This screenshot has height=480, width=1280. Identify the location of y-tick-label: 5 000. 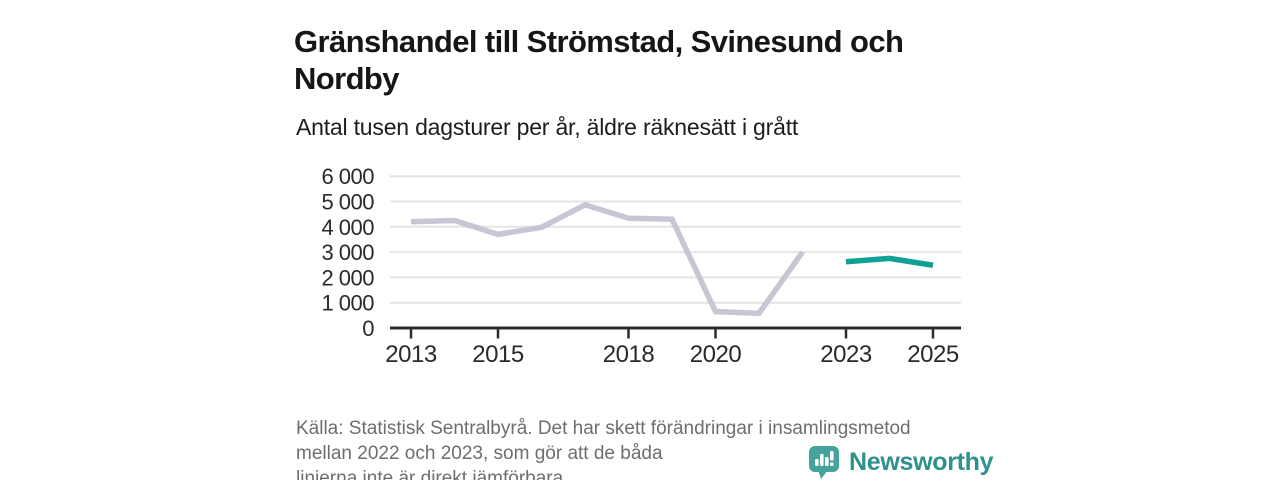
(347, 202).